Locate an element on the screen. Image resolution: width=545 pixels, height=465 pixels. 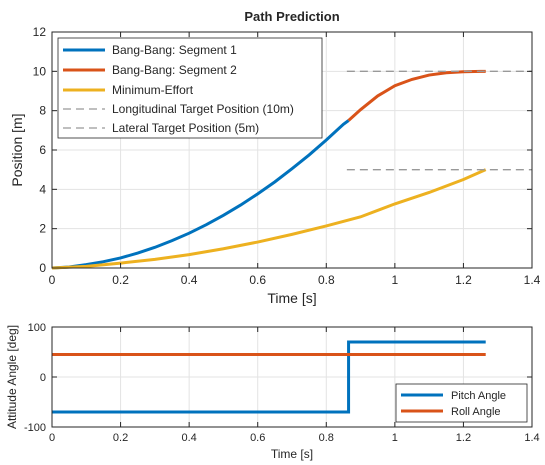
legend-label-minimum-effort: Minimum-Effort is located at coordinates (153, 90).